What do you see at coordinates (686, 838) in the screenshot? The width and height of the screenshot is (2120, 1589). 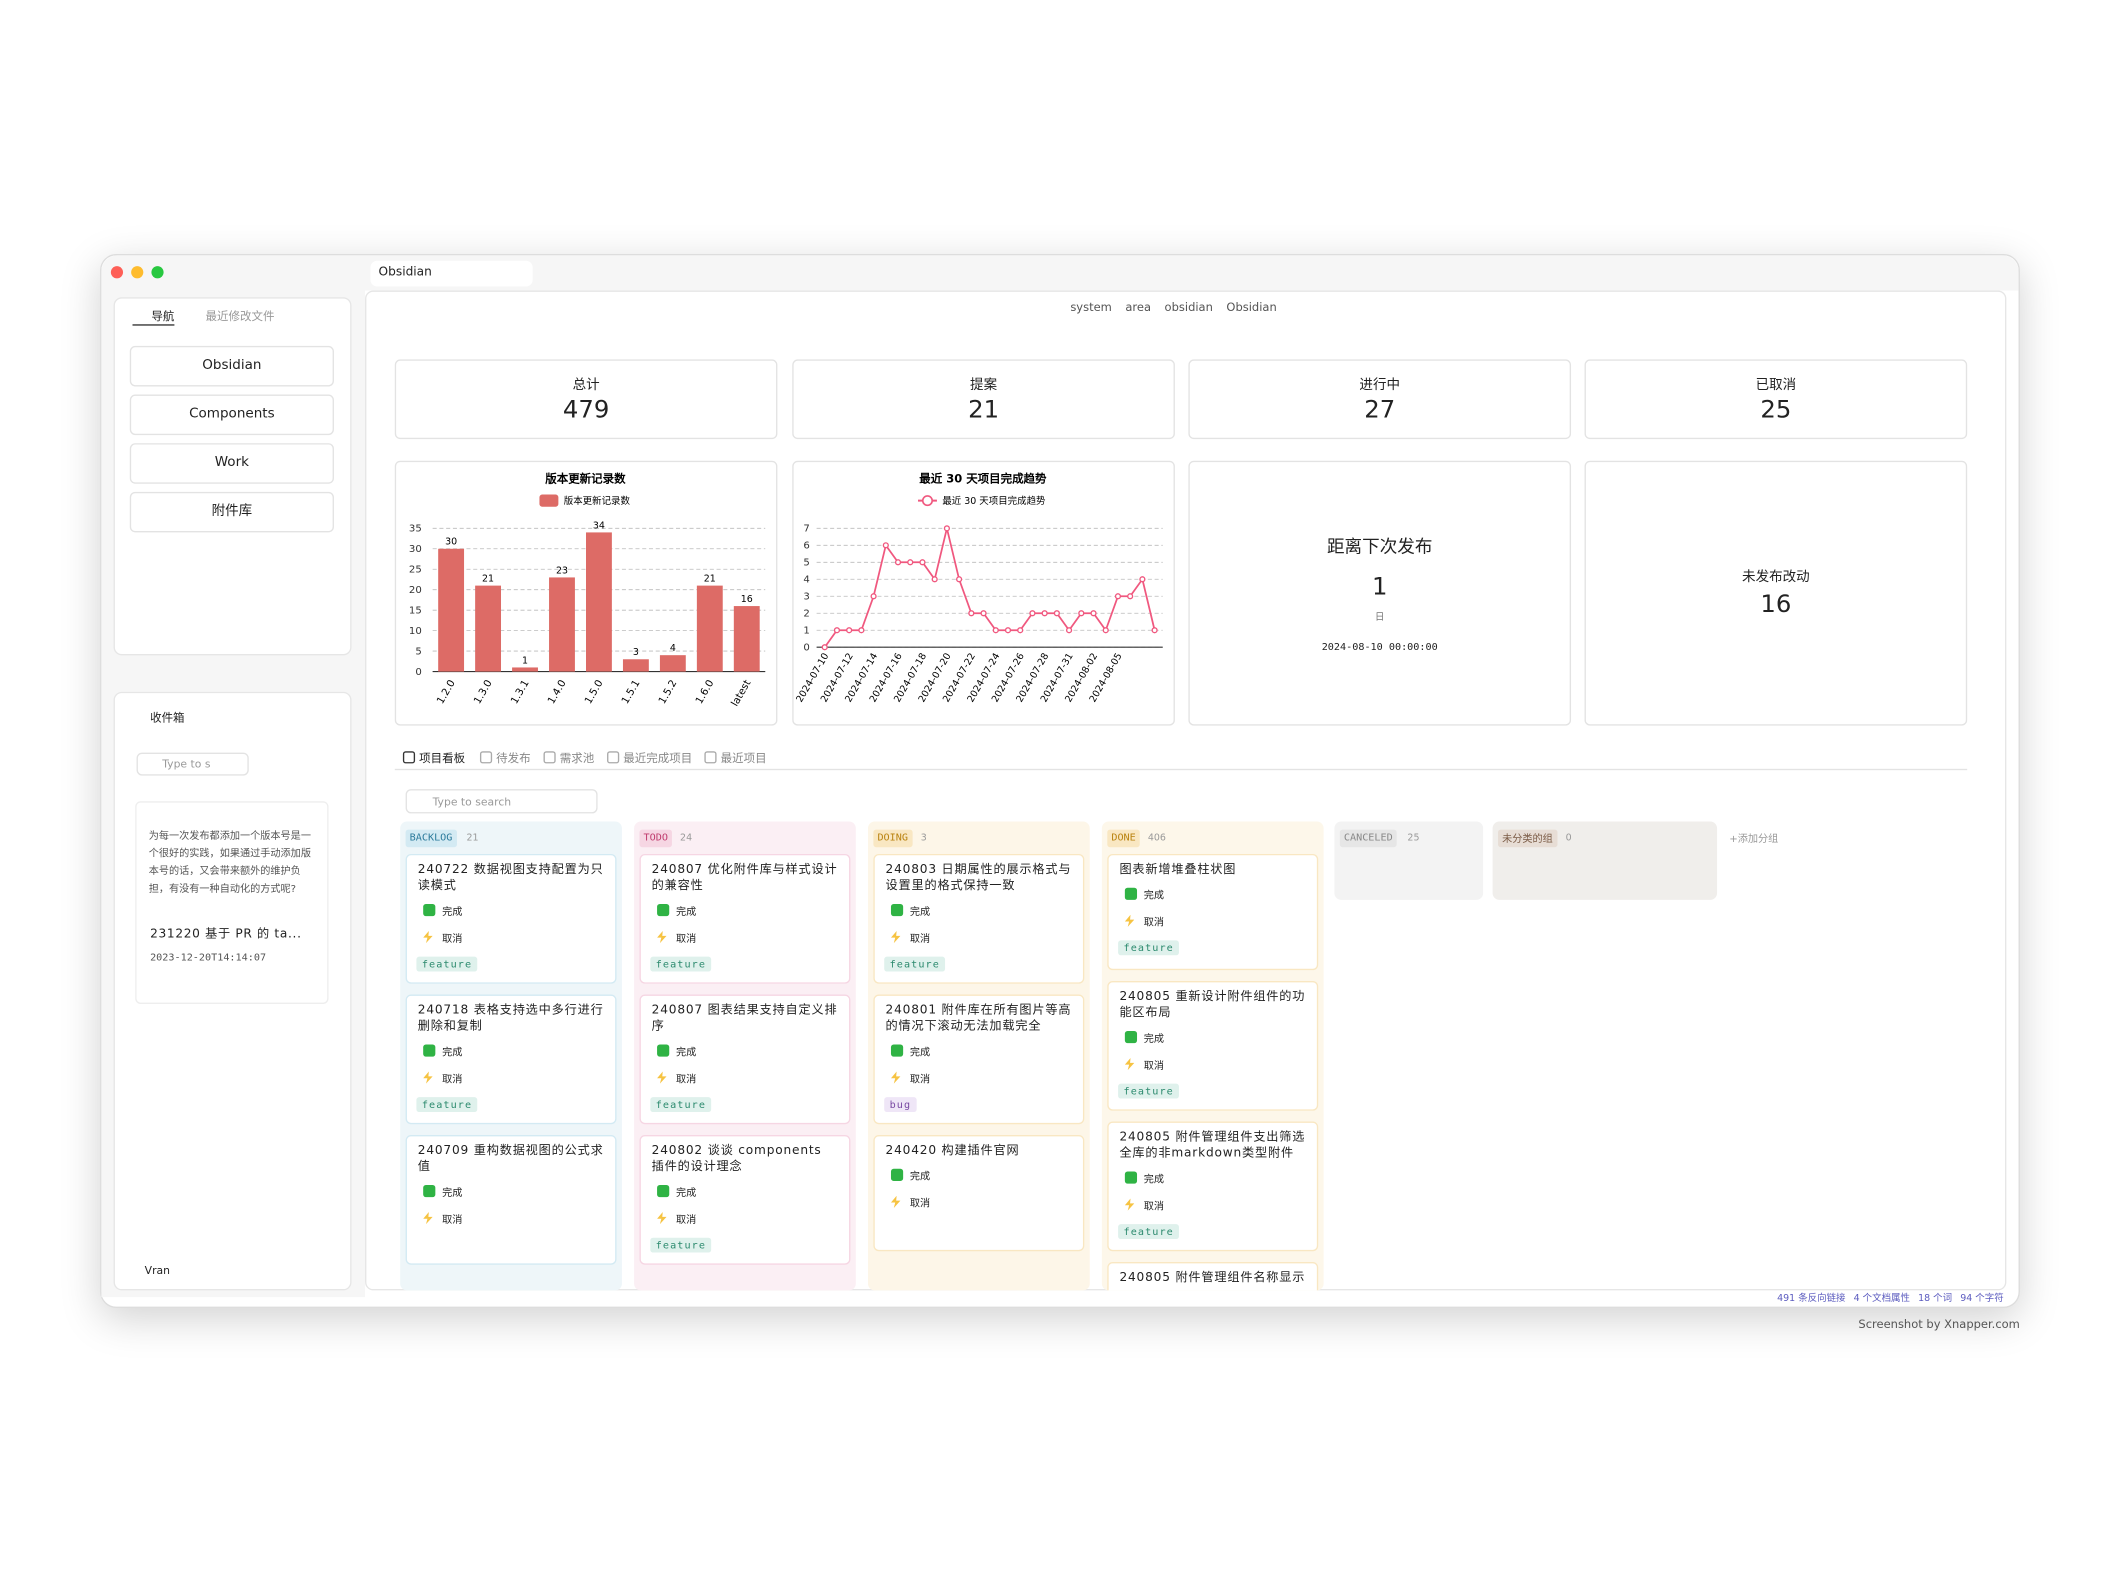 I see `column-count: 24` at bounding box center [686, 838].